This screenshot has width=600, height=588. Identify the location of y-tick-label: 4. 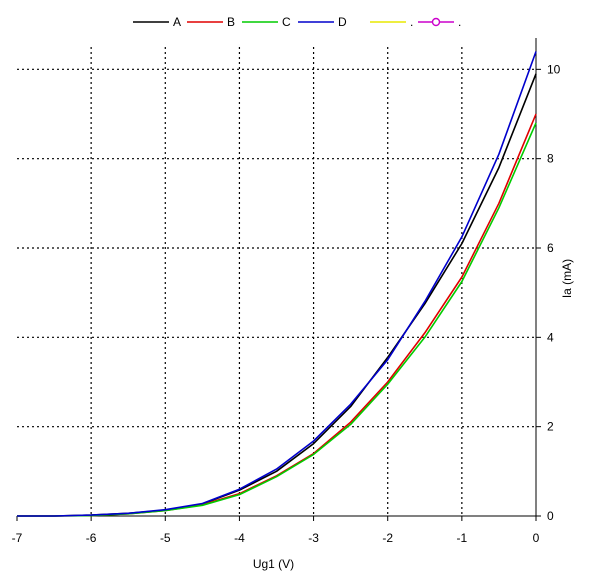
(550, 337).